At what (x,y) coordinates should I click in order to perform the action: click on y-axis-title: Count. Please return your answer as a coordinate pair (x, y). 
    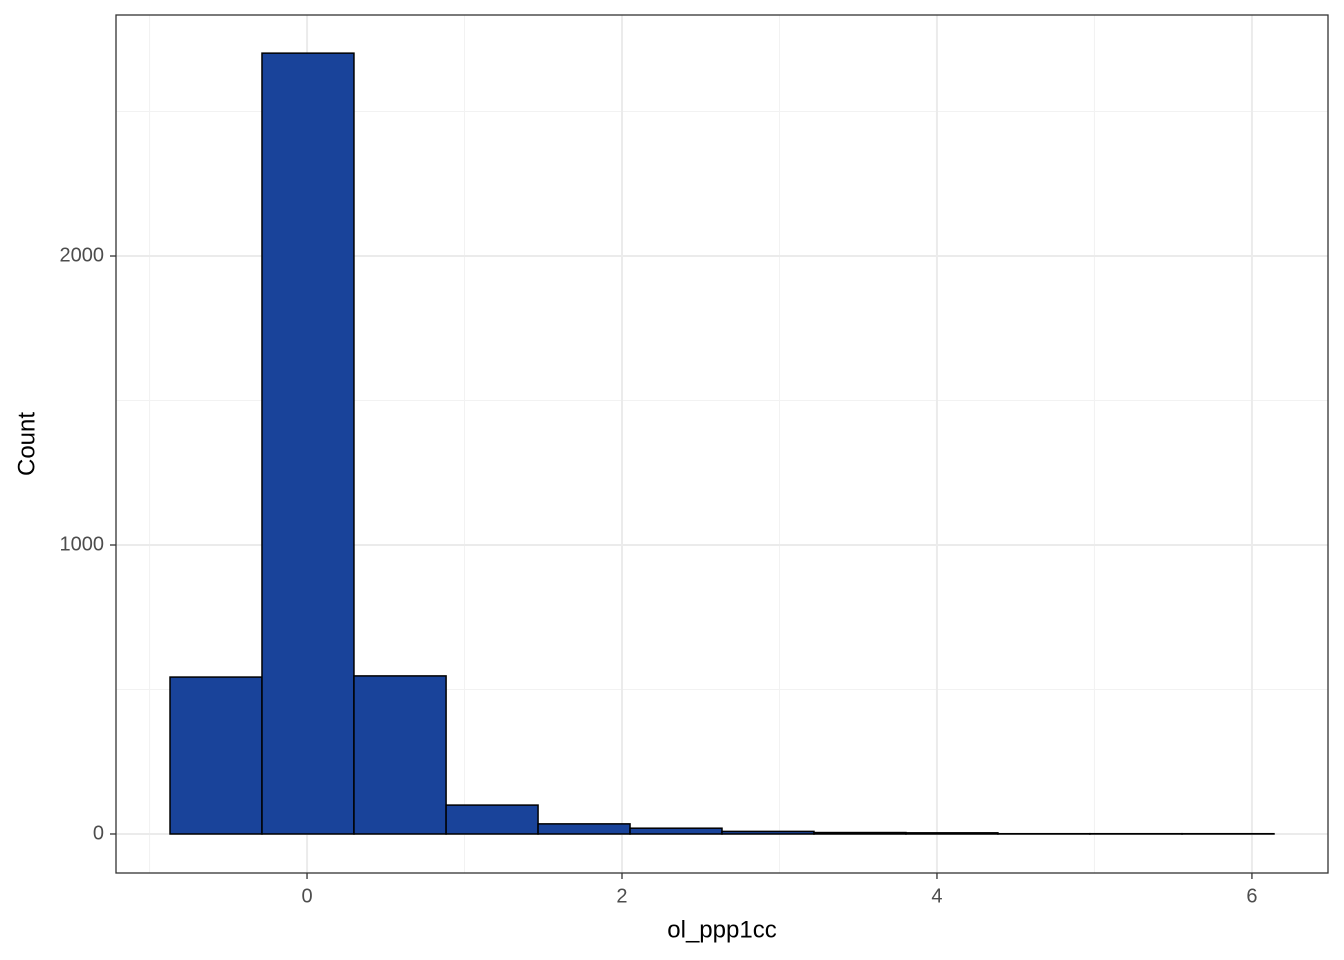
    Looking at the image, I should click on (26, 444).